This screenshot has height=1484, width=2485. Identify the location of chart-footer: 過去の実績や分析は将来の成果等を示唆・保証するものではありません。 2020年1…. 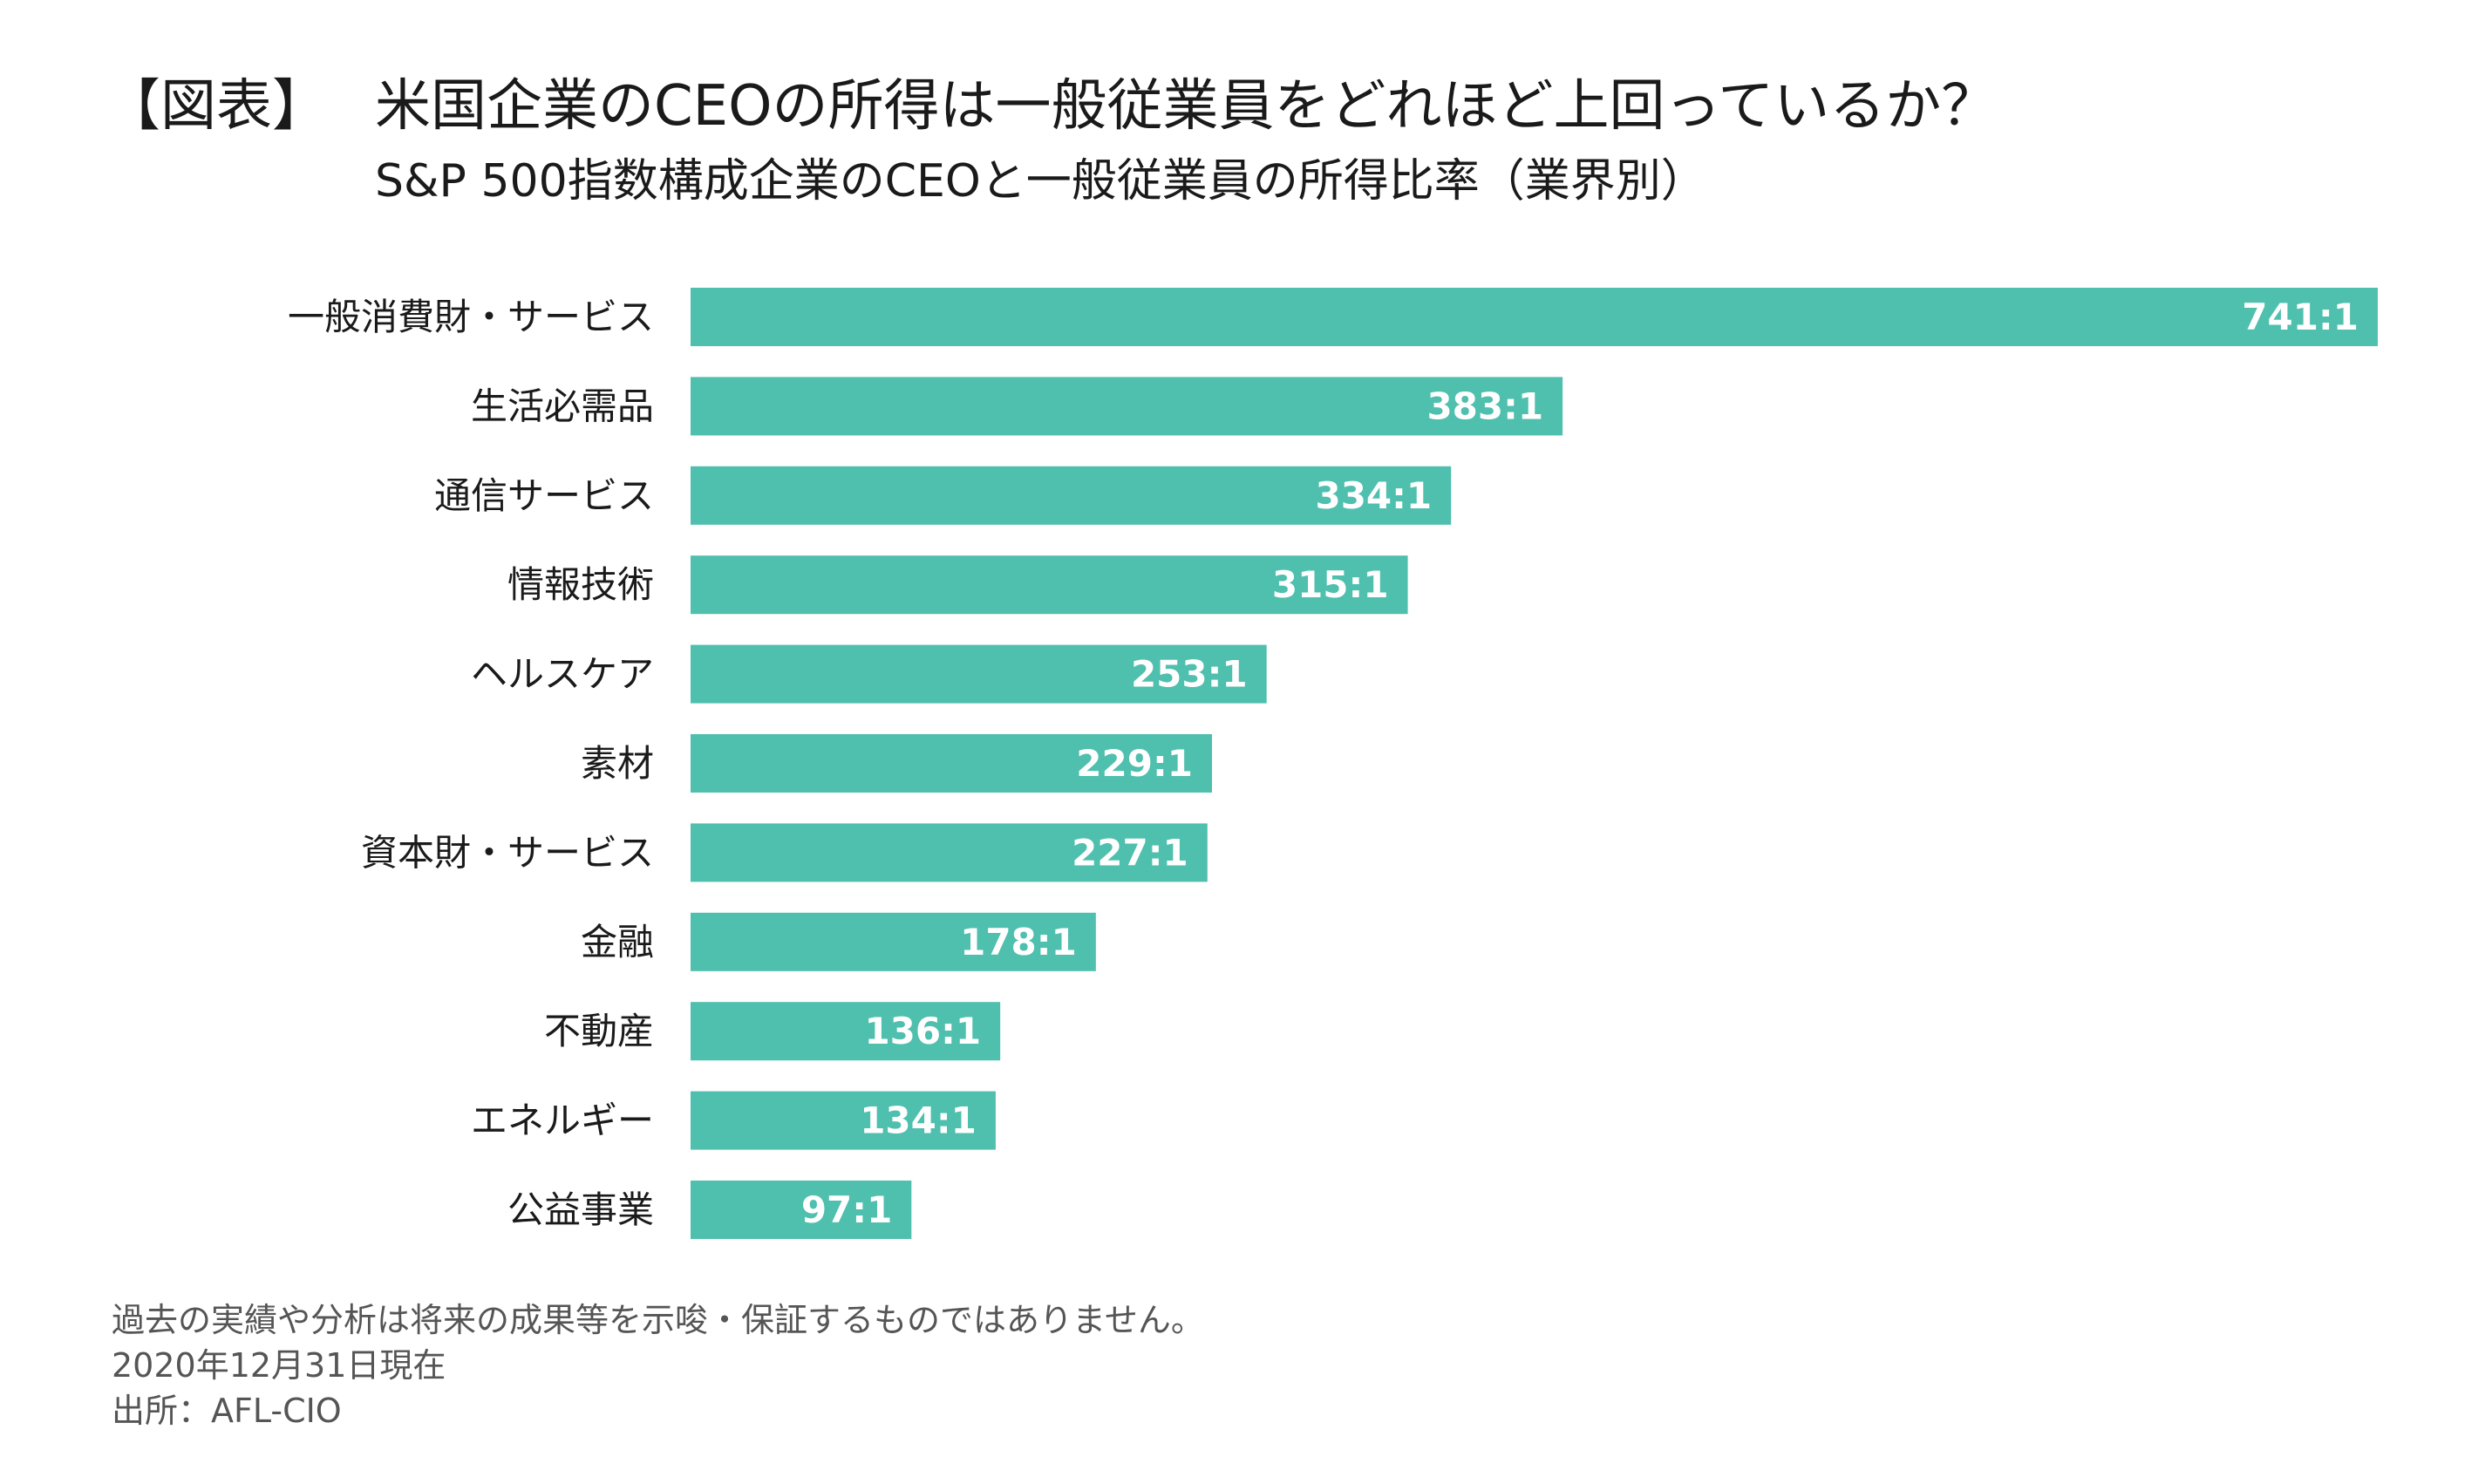
(658, 1365).